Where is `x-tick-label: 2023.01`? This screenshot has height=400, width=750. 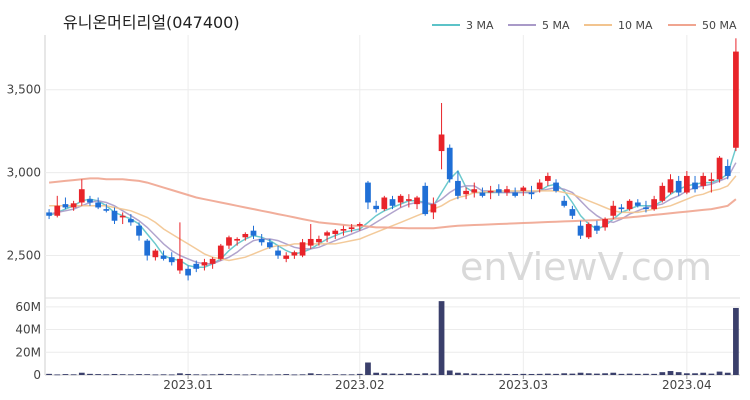 x-tick-label: 2023.01 is located at coordinates (188, 385).